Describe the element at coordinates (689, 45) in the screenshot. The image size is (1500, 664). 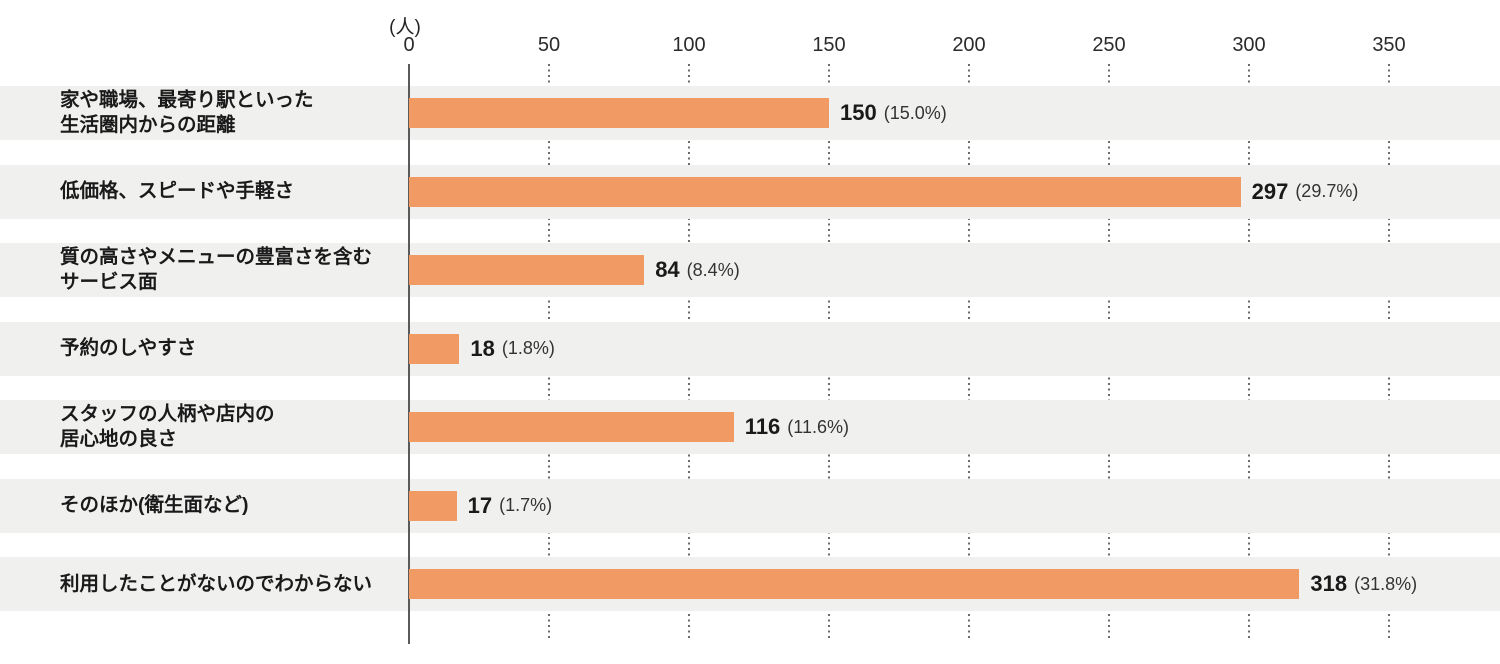
I see `x-axis-tick-label: 100` at that location.